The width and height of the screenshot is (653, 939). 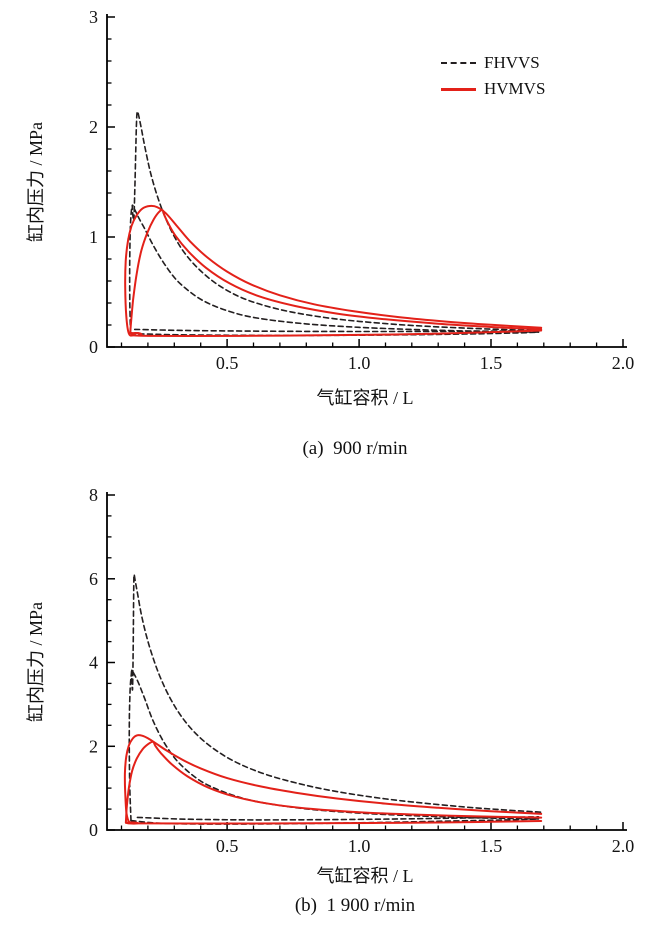 I want to click on legend: FHVVS HVMVS, so click(x=493, y=76).